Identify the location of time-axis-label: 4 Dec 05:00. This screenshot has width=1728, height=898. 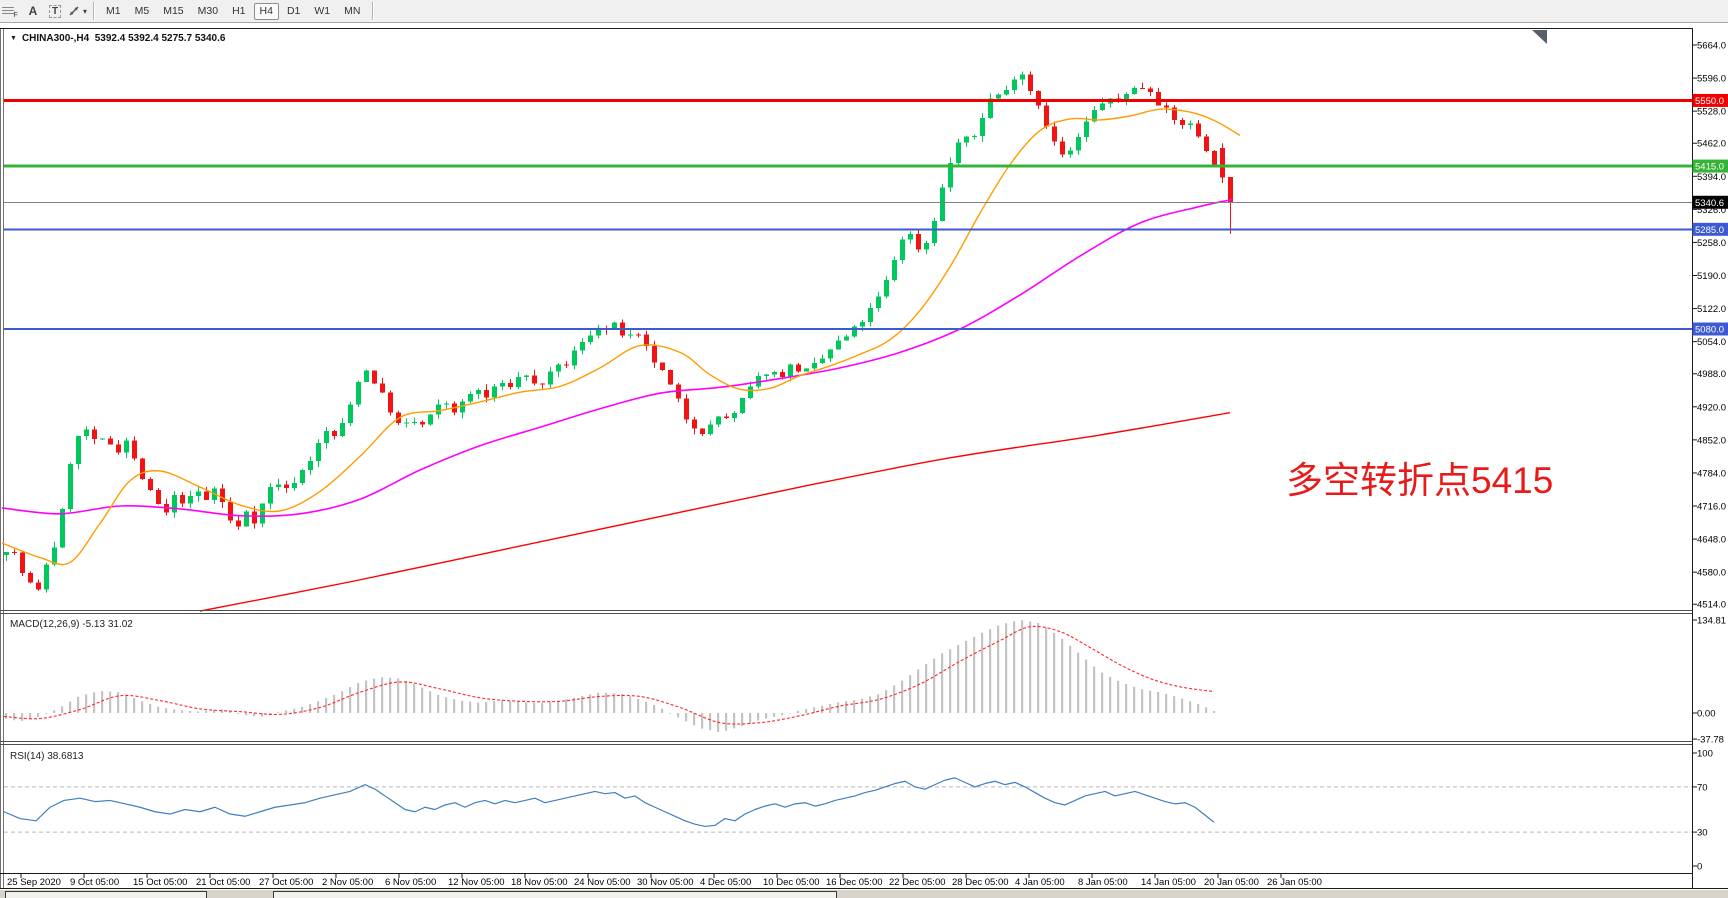
(725, 882).